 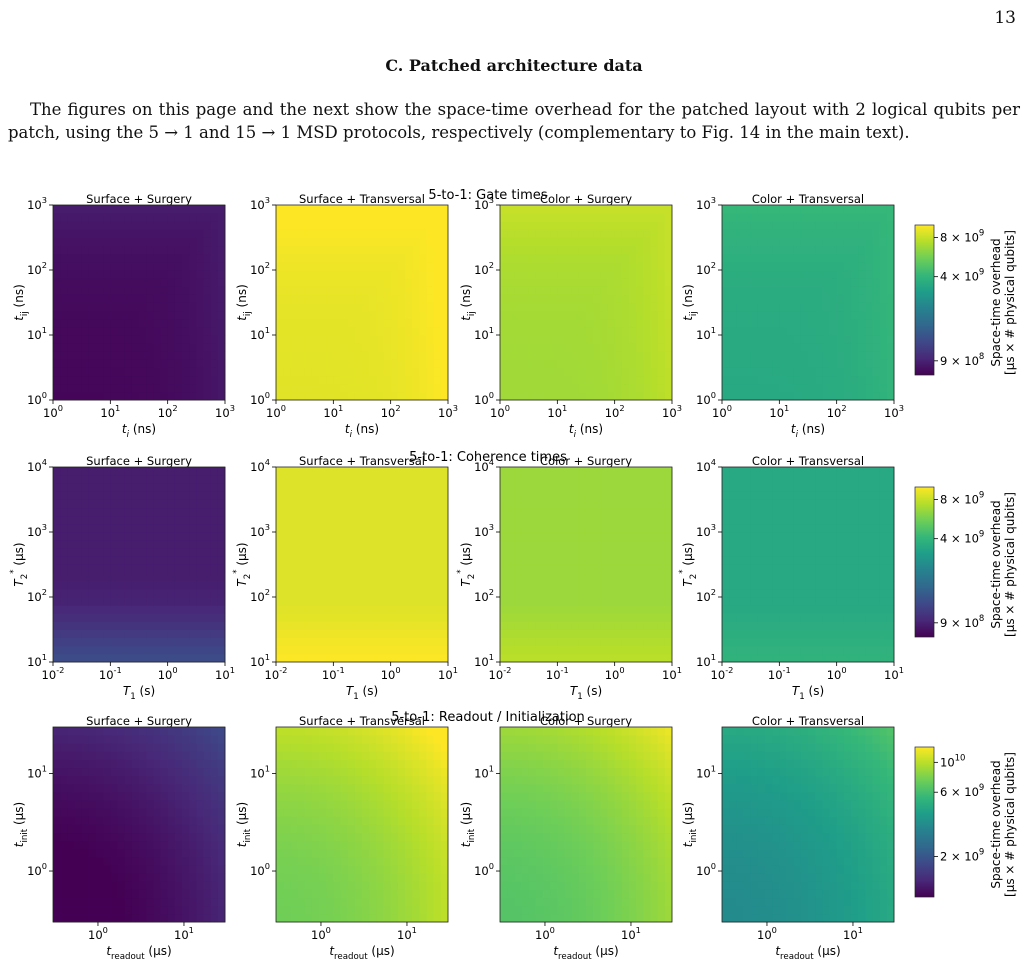 What do you see at coordinates (225, 673) in the screenshot?
I see `x-tick-label: 10¹` at bounding box center [225, 673].